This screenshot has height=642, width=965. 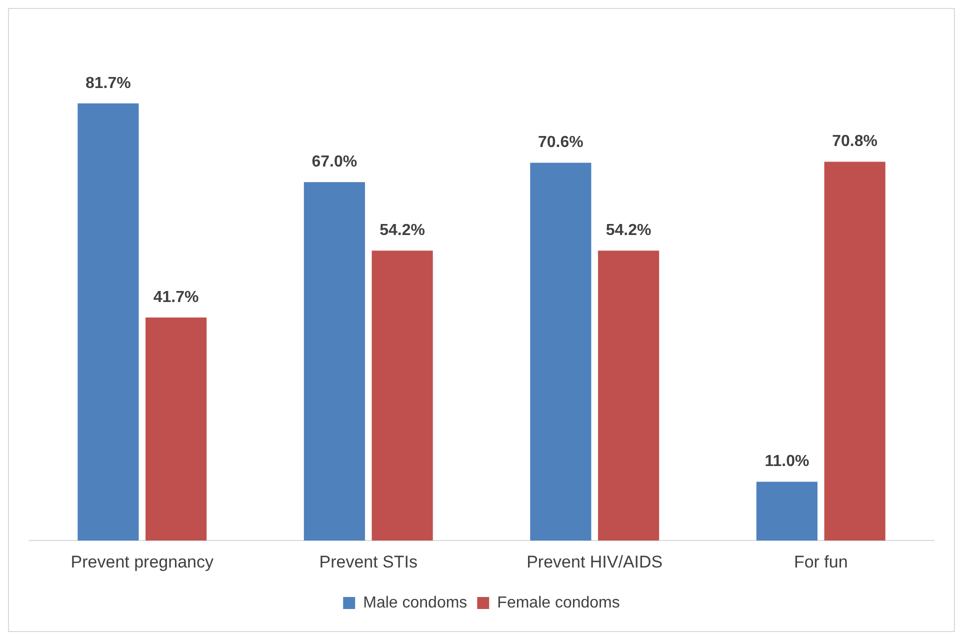 I want to click on legend-label: Male condoms, so click(x=415, y=603).